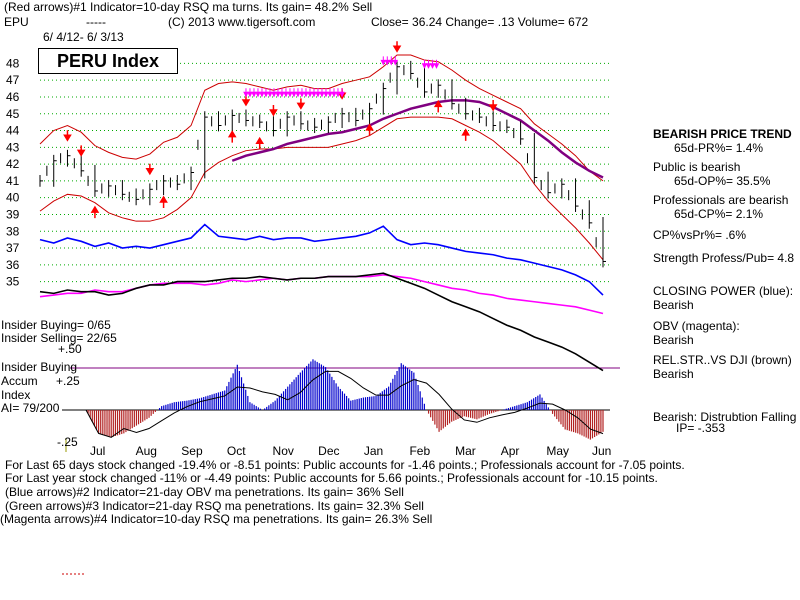  I want to click on x-tick-Apr: Apr, so click(510, 451).